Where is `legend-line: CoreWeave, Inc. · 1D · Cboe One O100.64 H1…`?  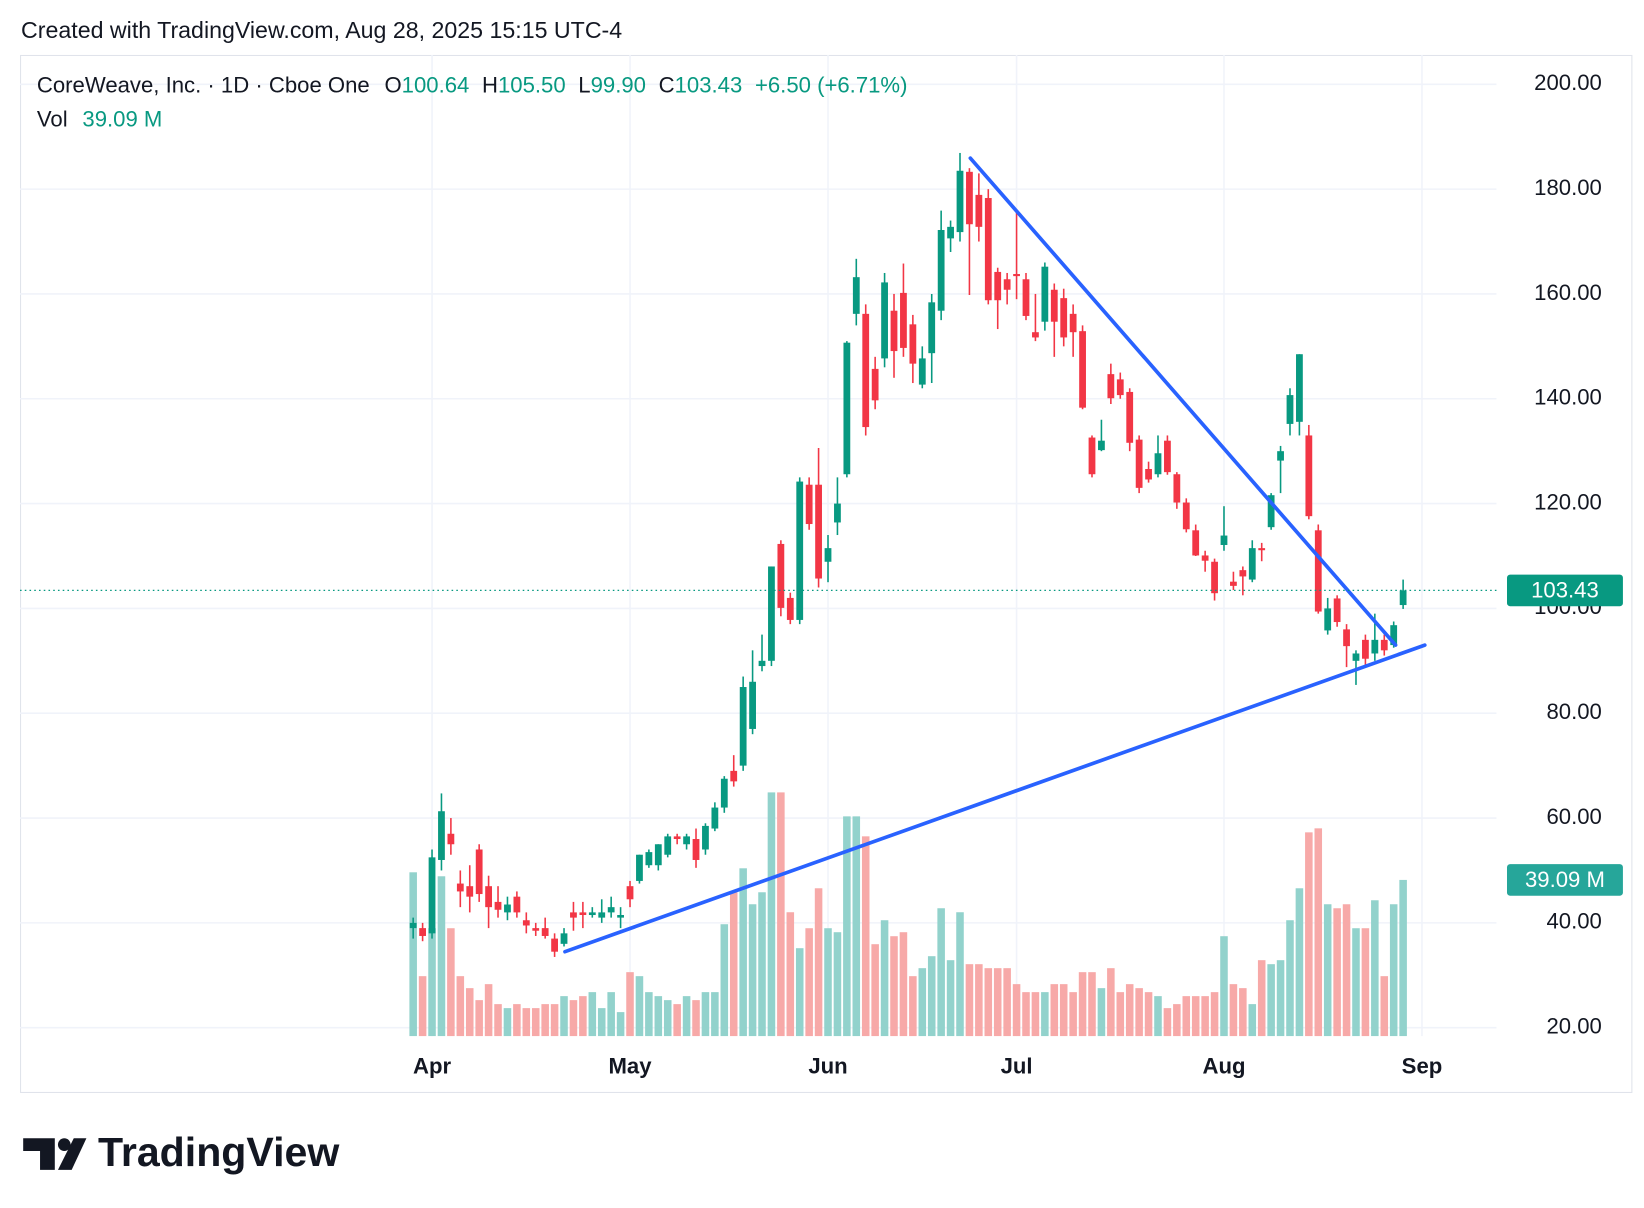
legend-line: CoreWeave, Inc. · 1D · Cboe One O100.64 H1… is located at coordinates (472, 84).